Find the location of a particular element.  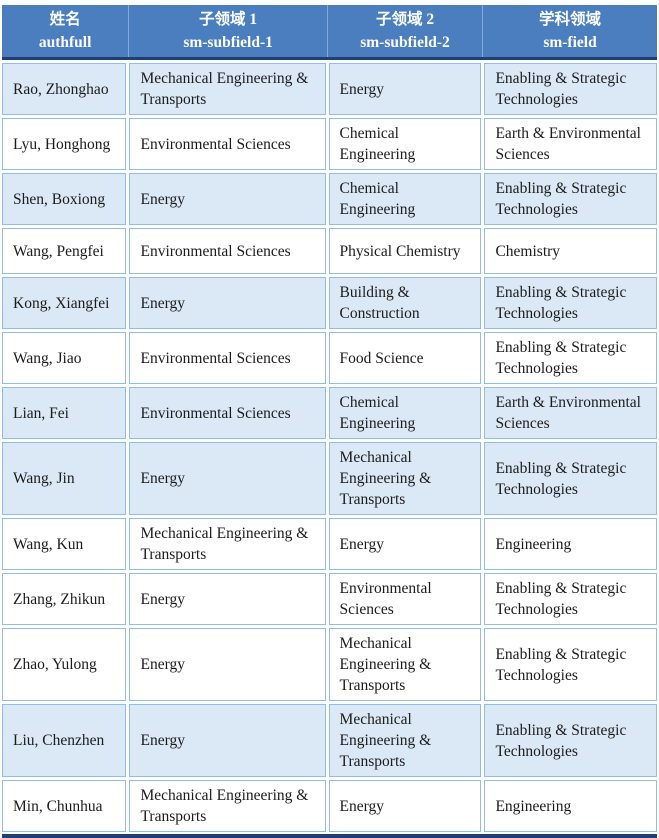

column-header-sm-subfield-2-zh: 子领域 2 is located at coordinates (405, 19).